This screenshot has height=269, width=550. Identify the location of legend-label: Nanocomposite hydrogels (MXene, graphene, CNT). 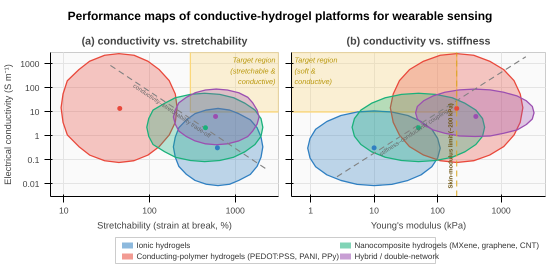
(447, 245).